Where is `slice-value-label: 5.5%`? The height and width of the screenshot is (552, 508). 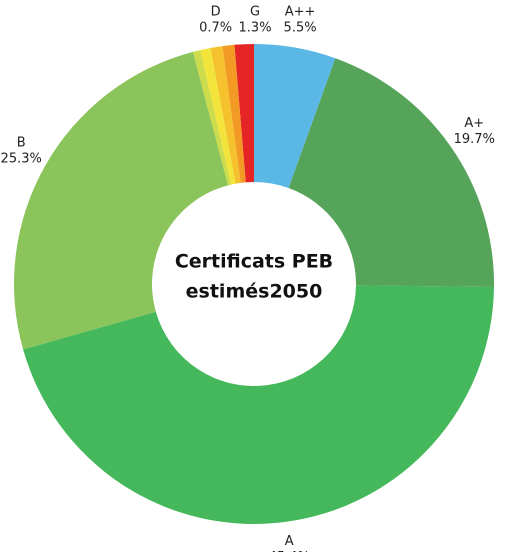 slice-value-label: 5.5% is located at coordinates (300, 27).